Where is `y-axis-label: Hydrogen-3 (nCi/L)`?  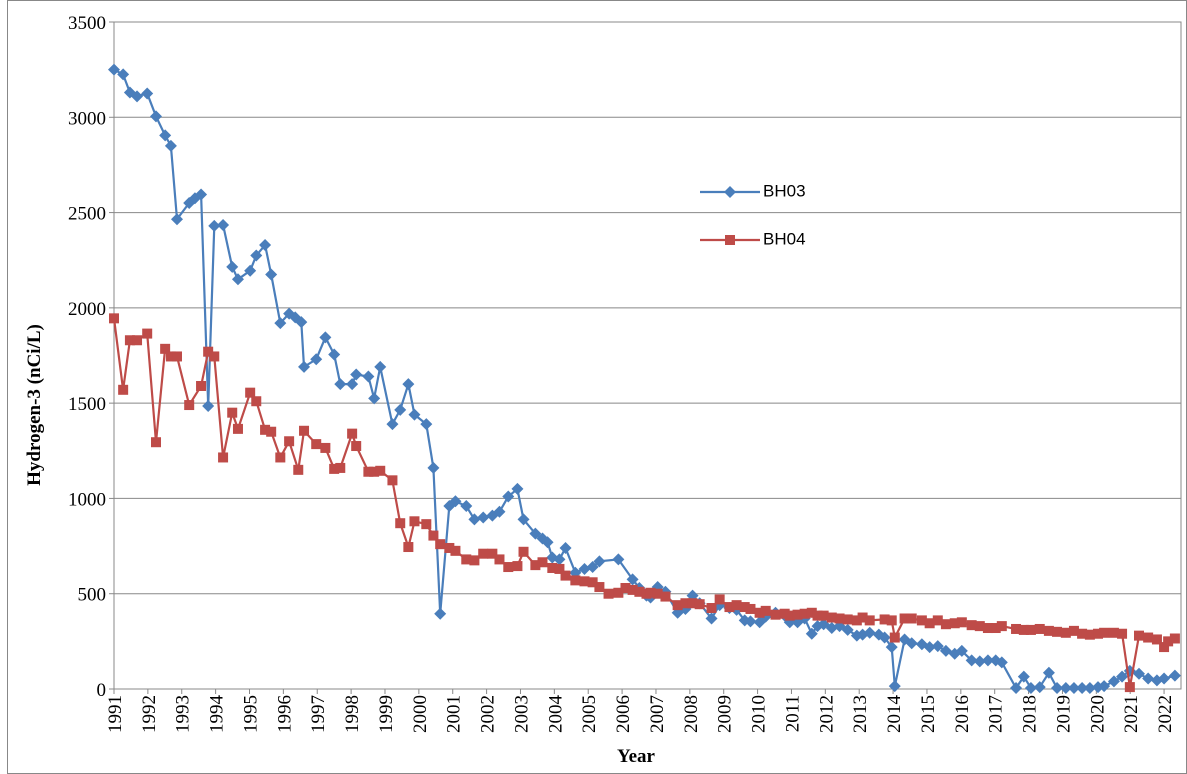 y-axis-label: Hydrogen-3 (nCi/L) is located at coordinates (34, 405).